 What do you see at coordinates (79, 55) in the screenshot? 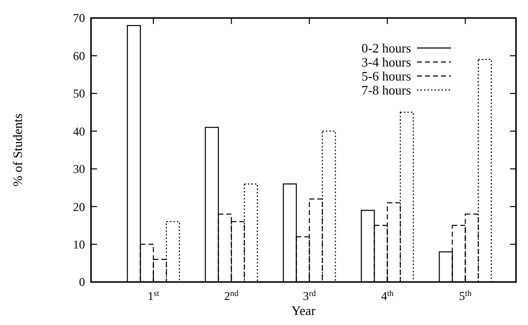
I see `y-tick-label: 60` at bounding box center [79, 55].